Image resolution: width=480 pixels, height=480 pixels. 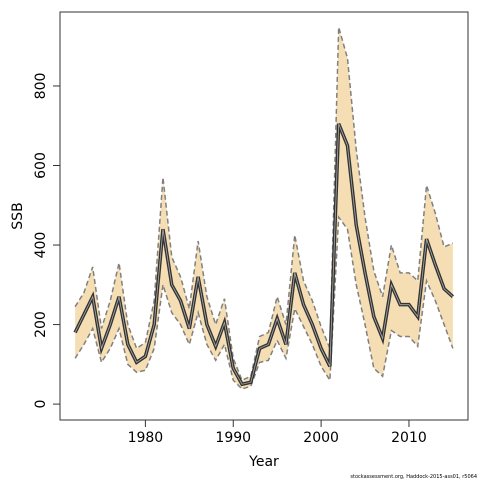 I want to click on y-tick-label: 0, so click(x=41, y=404).